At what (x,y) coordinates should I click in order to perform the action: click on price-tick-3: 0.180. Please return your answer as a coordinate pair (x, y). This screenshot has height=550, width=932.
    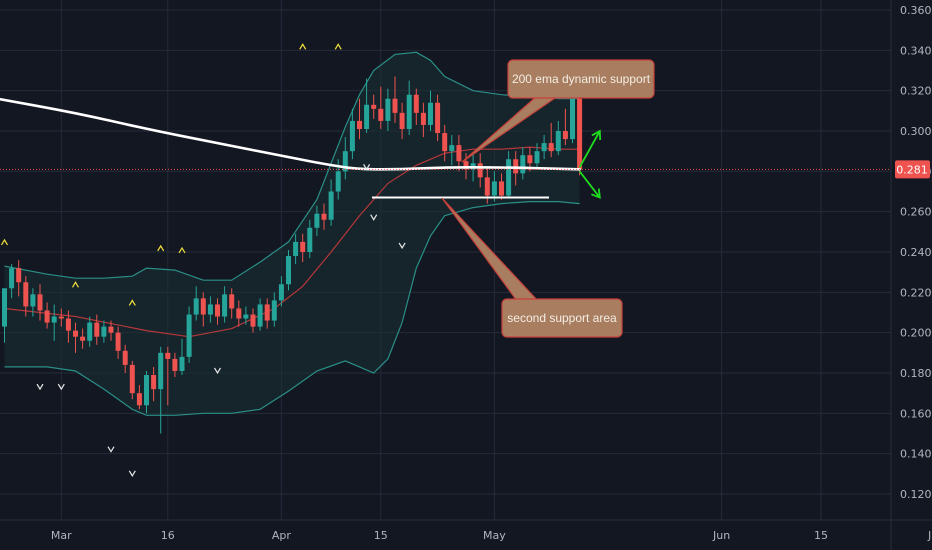
    Looking at the image, I should click on (916, 373).